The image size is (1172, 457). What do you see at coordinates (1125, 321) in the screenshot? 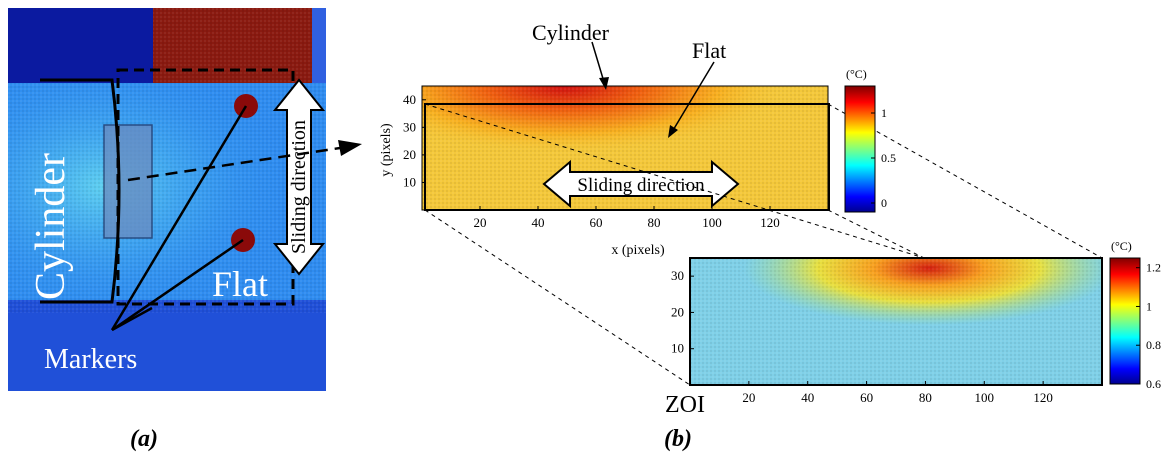
I see `zoi-colorbar` at bounding box center [1125, 321].